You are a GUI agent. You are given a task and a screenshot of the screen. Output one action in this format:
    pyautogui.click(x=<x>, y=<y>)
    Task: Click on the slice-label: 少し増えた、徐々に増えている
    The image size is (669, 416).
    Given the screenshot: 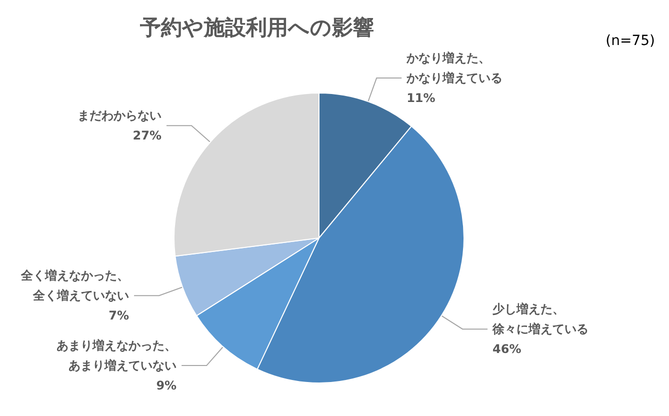 What is the action you would take?
    pyautogui.click(x=540, y=319)
    